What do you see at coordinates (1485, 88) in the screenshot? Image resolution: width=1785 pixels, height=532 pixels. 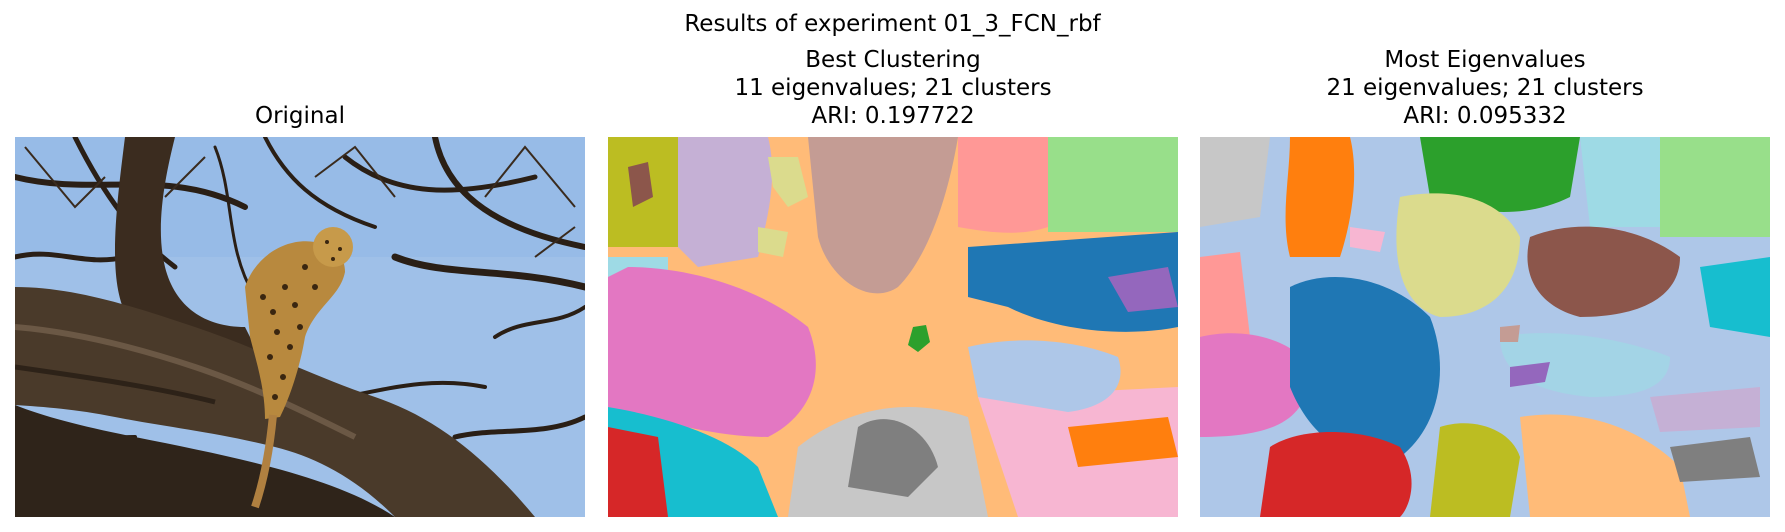 I see `panel-title-line: 21 eigenvalues; 21 clusters` at bounding box center [1485, 88].